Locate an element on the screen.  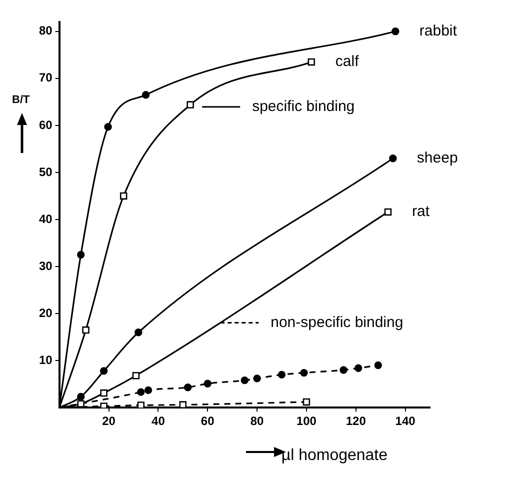
series-label: calf is located at coordinates (347, 61).